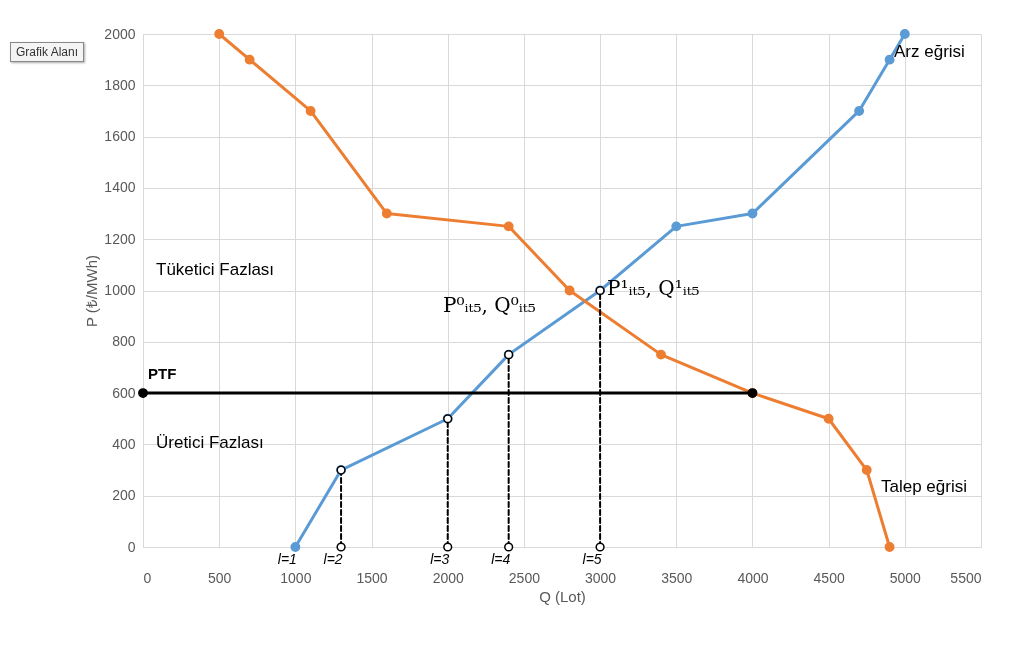 This screenshot has width=1022, height=648. I want to click on x-tick-label: 5000, so click(905, 577).